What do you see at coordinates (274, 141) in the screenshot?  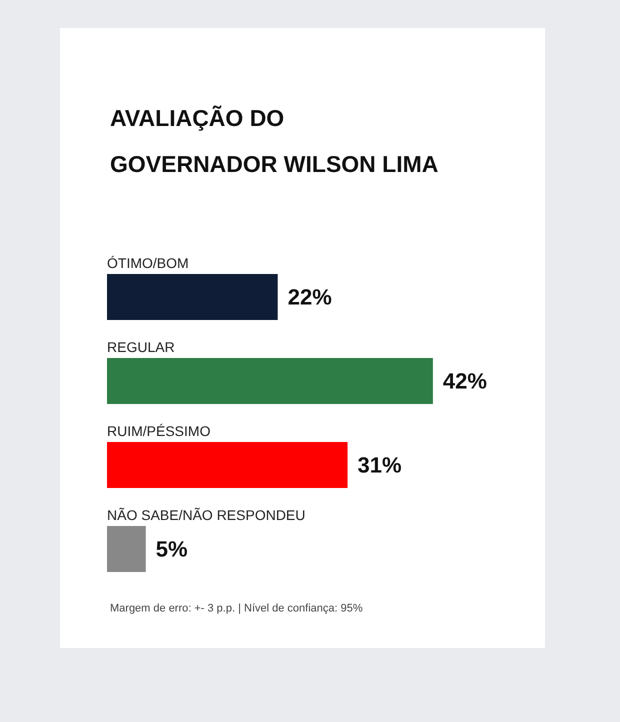 I see `chart-title: AVALIAÇÃO DO GOVERNADOR WILSON LIMA` at bounding box center [274, 141].